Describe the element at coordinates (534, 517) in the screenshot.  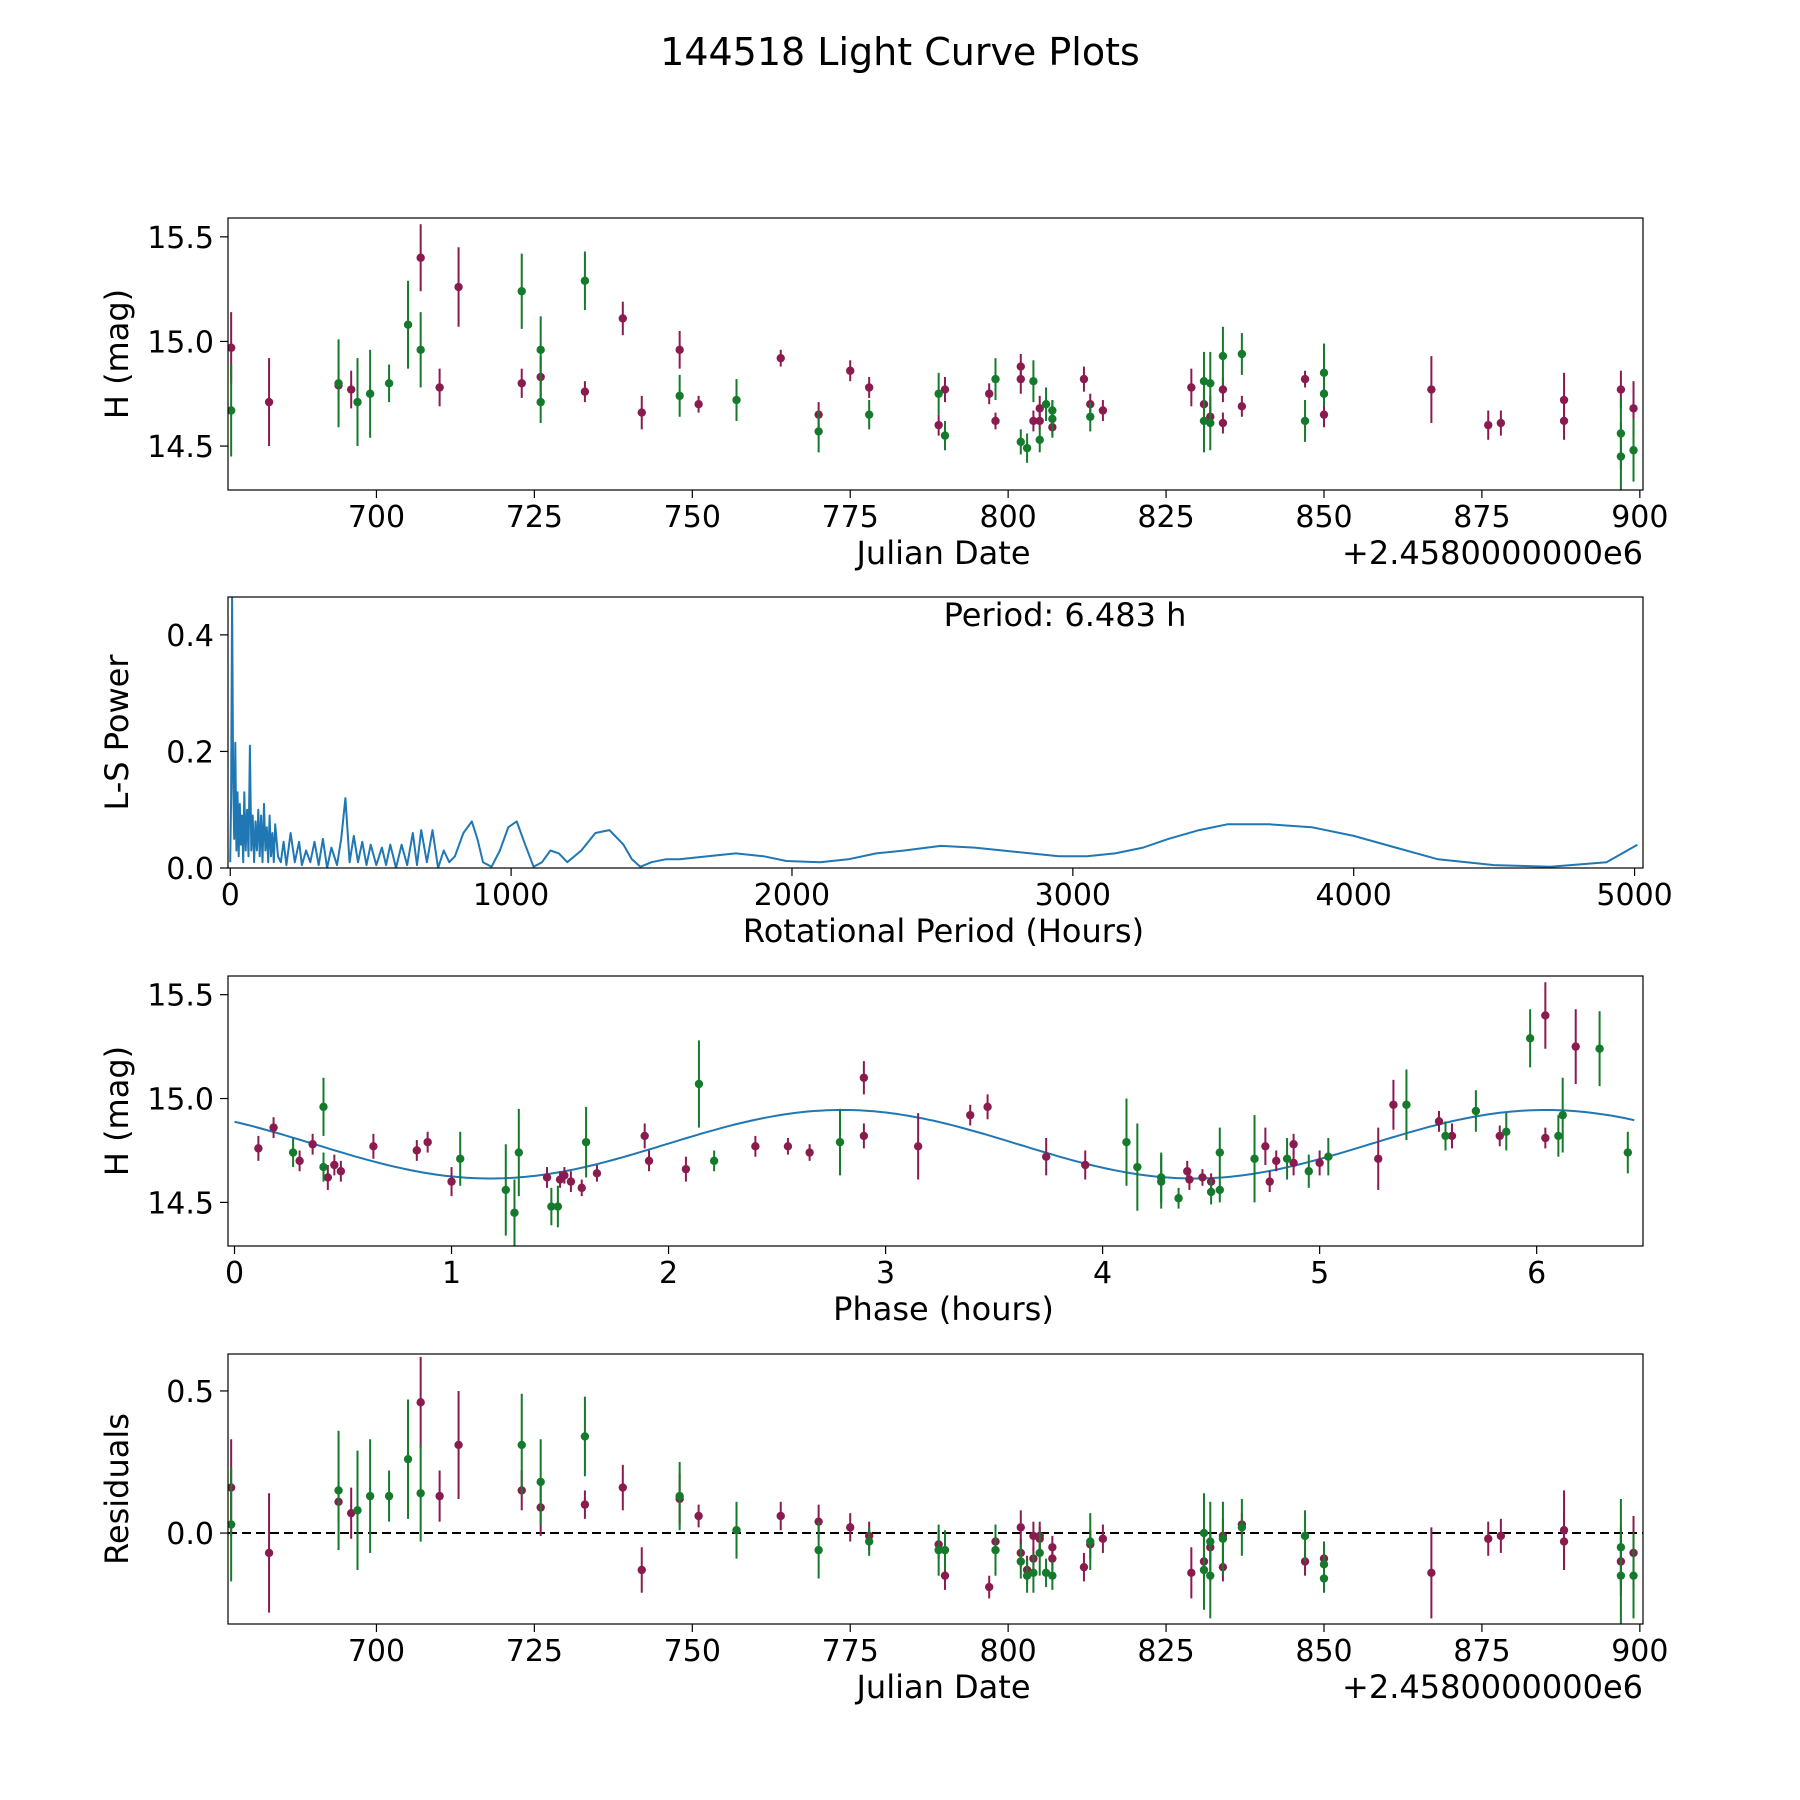
I see `lc-xtick-label: 725` at that location.